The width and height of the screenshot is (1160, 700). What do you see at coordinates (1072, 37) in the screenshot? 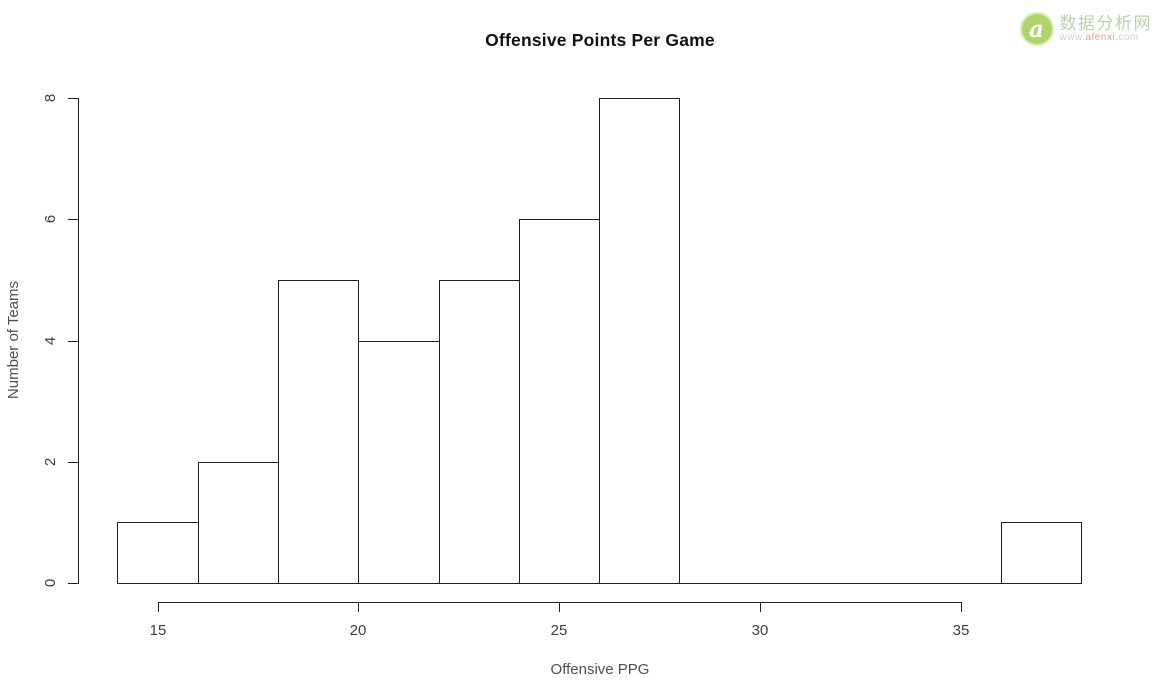
I see `watermark-url-prefix: www.` at bounding box center [1072, 37].